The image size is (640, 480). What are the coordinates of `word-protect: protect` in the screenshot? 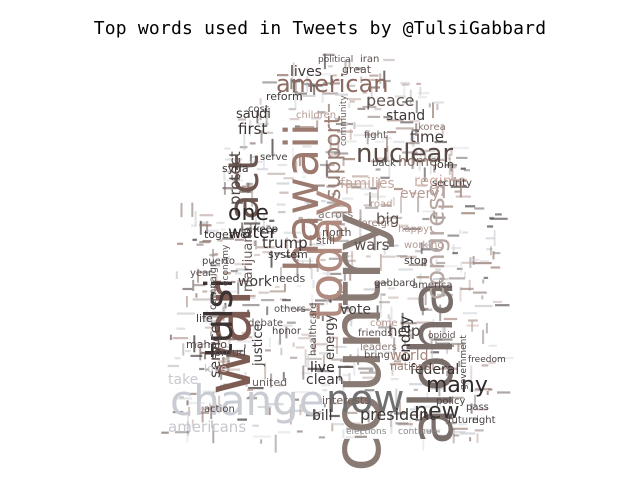 It's located at (235, 178).